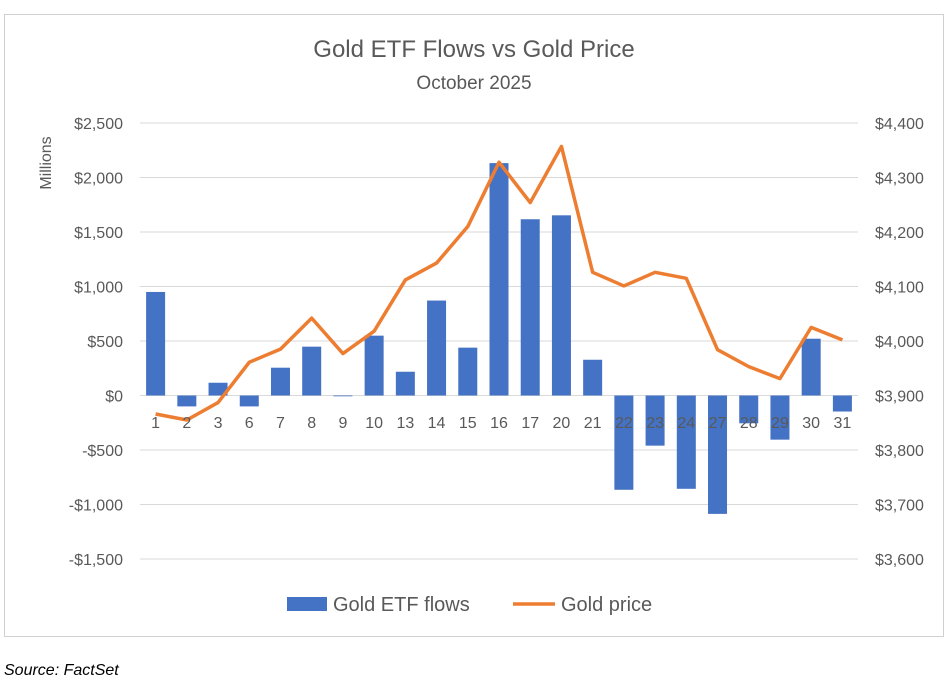 This screenshot has width=952, height=688. What do you see at coordinates (61, 670) in the screenshot?
I see `source-note: Source: FactSet` at bounding box center [61, 670].